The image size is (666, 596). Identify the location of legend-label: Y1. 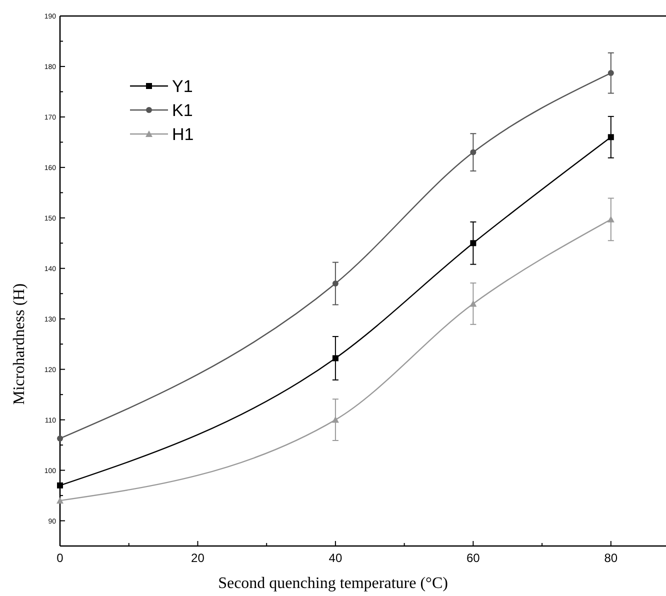
(182, 86).